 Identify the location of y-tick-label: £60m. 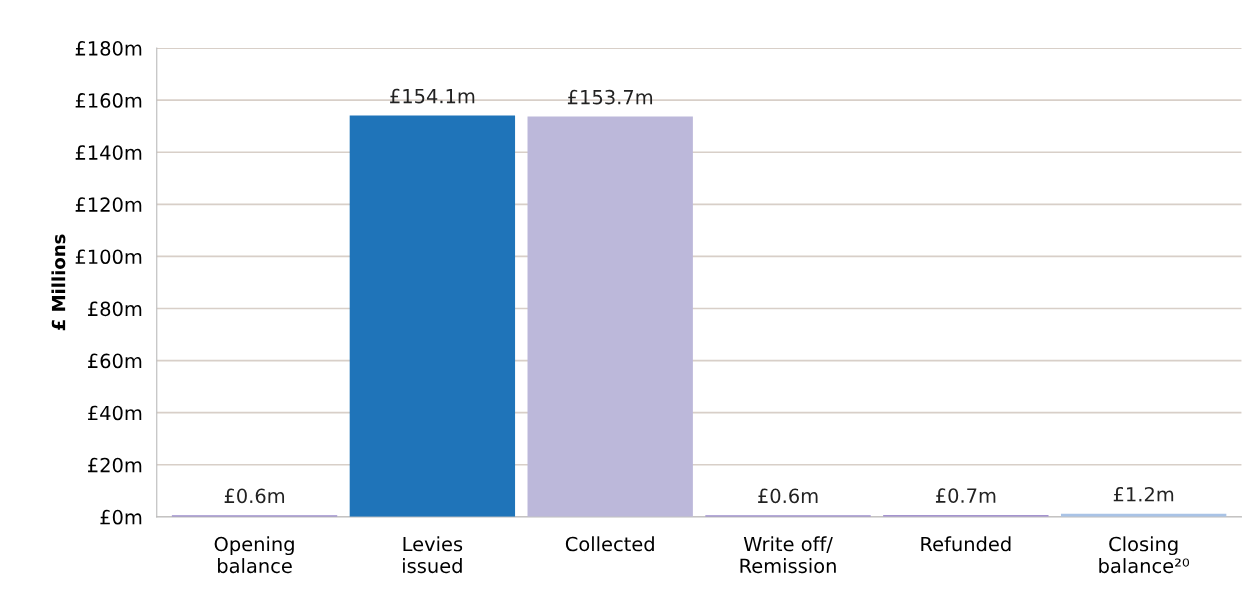
(115, 361).